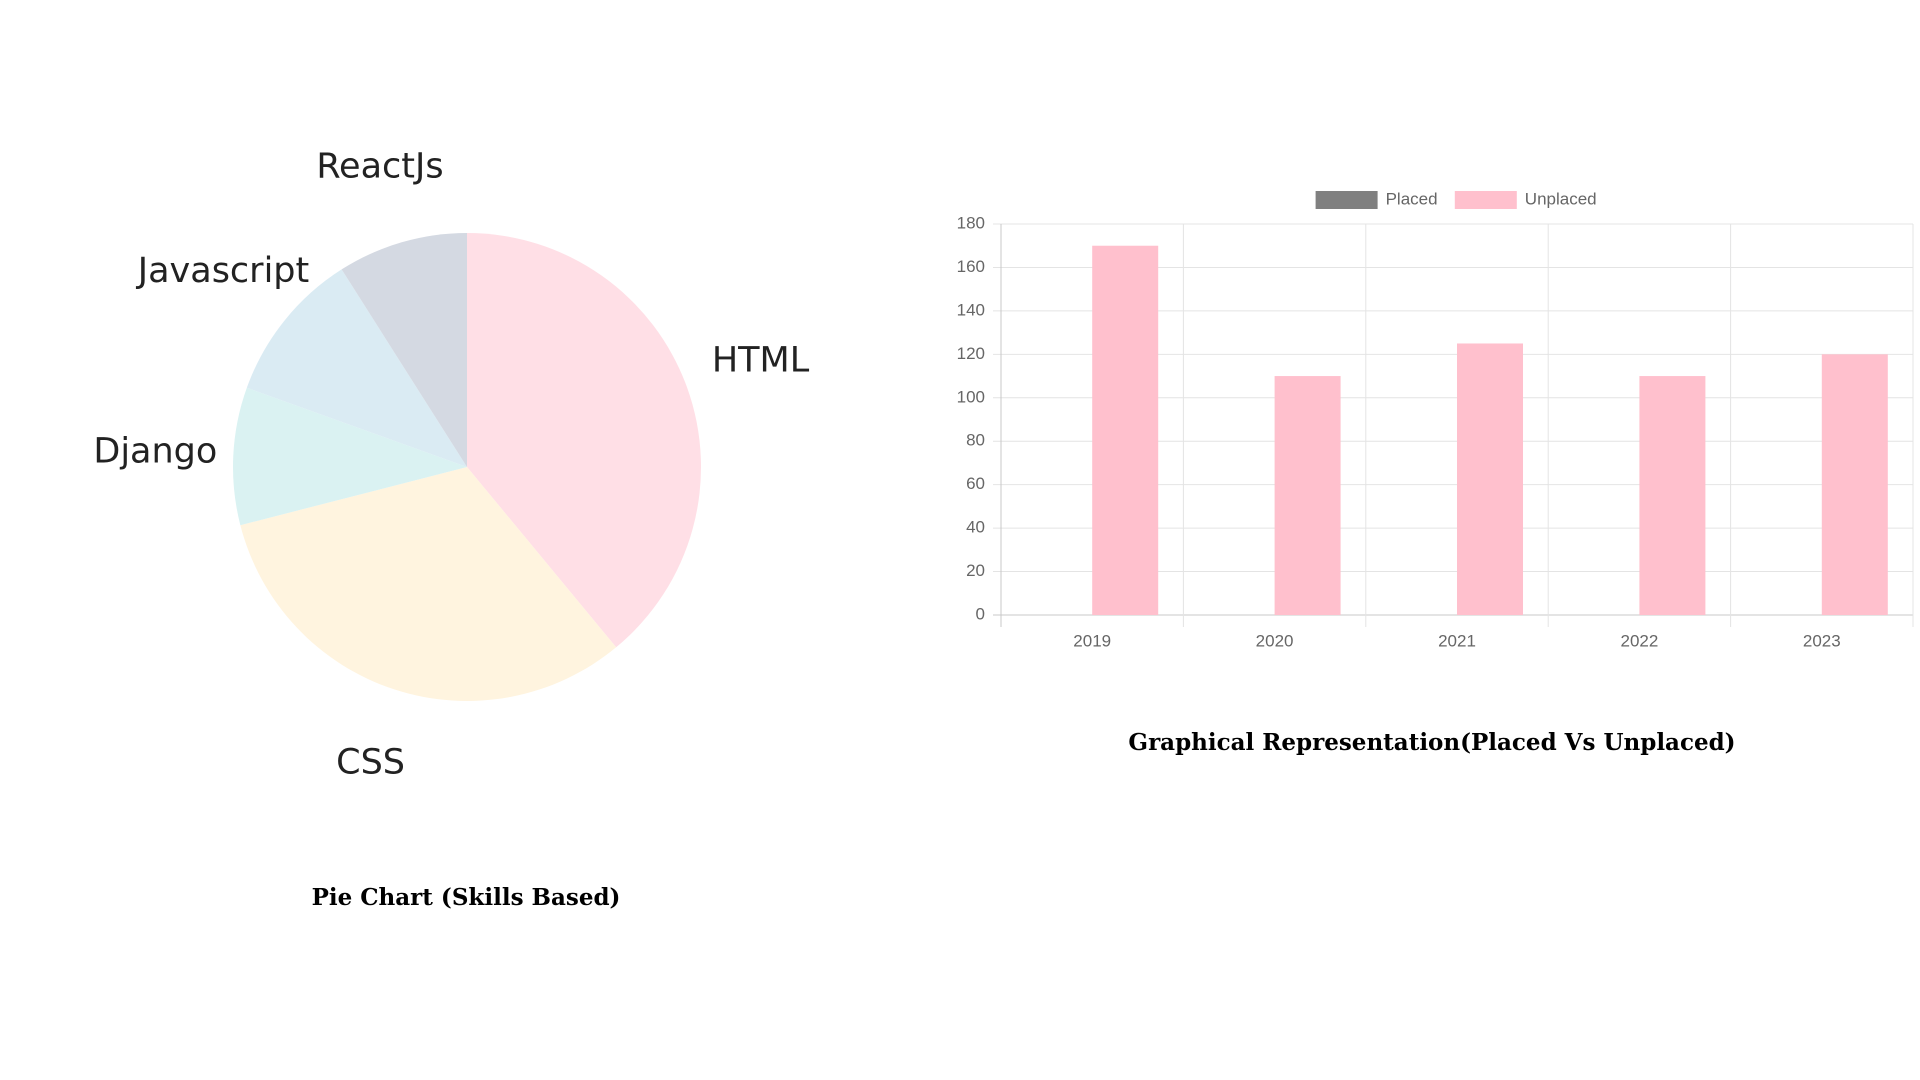 Image resolution: width=1920 pixels, height=1080 pixels. What do you see at coordinates (404, 350) in the screenshot?
I see `pie-slice-reactjs` at bounding box center [404, 350].